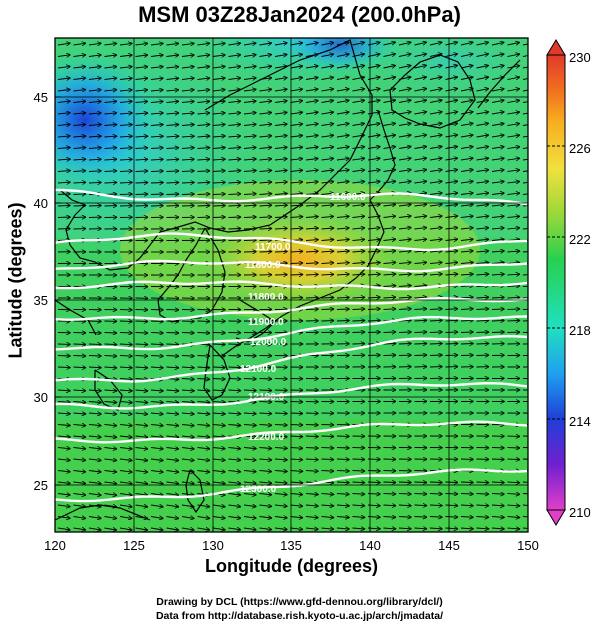  Describe the element at coordinates (580, 148) in the screenshot. I see `colorbar-tick-label: 226` at that location.